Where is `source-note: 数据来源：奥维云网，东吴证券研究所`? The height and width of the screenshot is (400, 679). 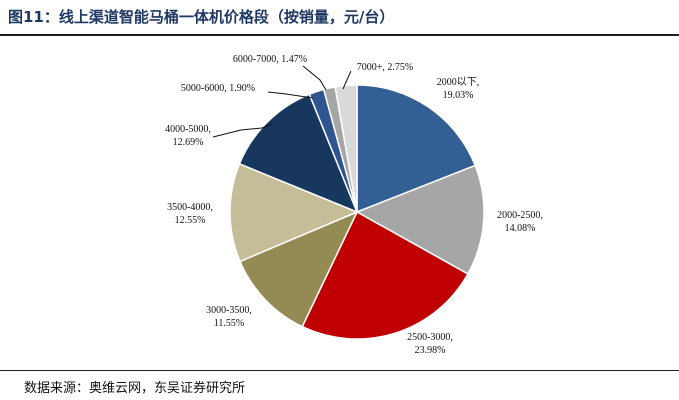 source-note: 数据来源：奥维云网，东吴证券研究所 is located at coordinates (135, 388).